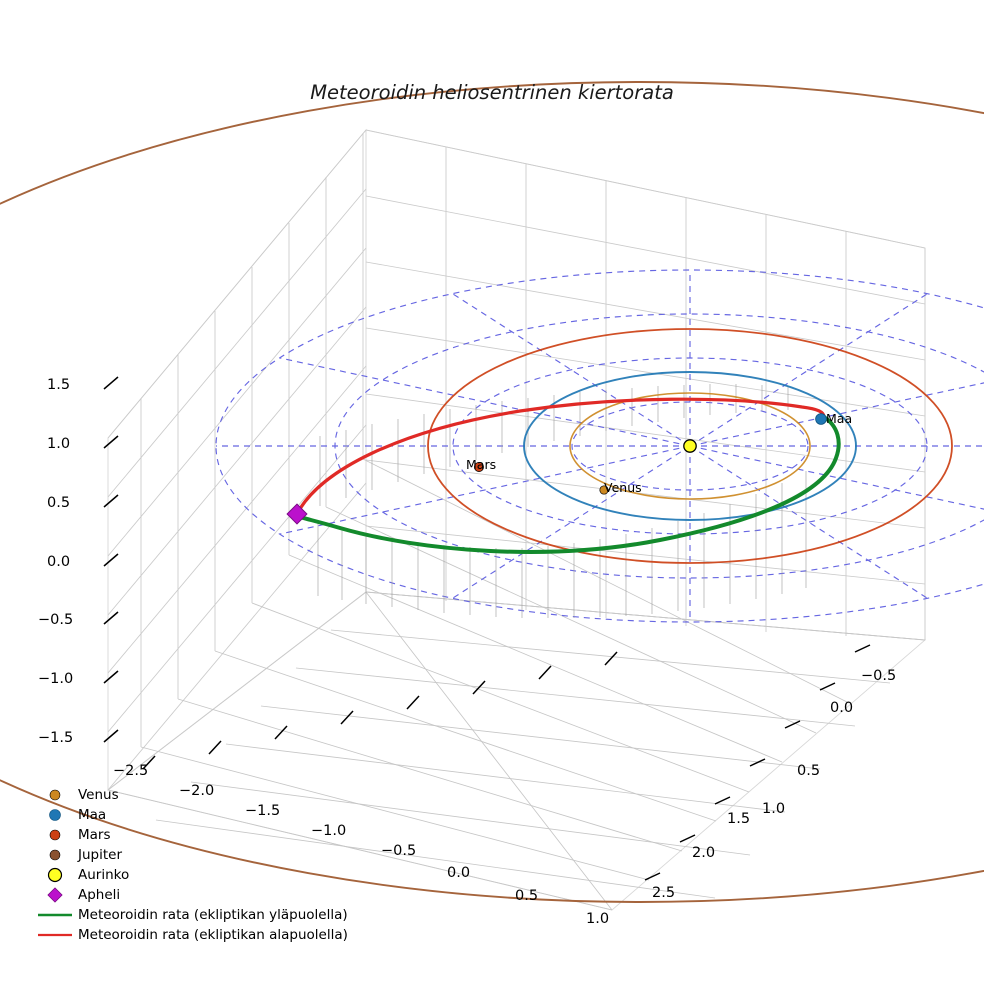 The width and height of the screenshot is (984, 984). I want to click on page-title: Meteoroidin heliosentrinen kiertorata, so click(492, 92).